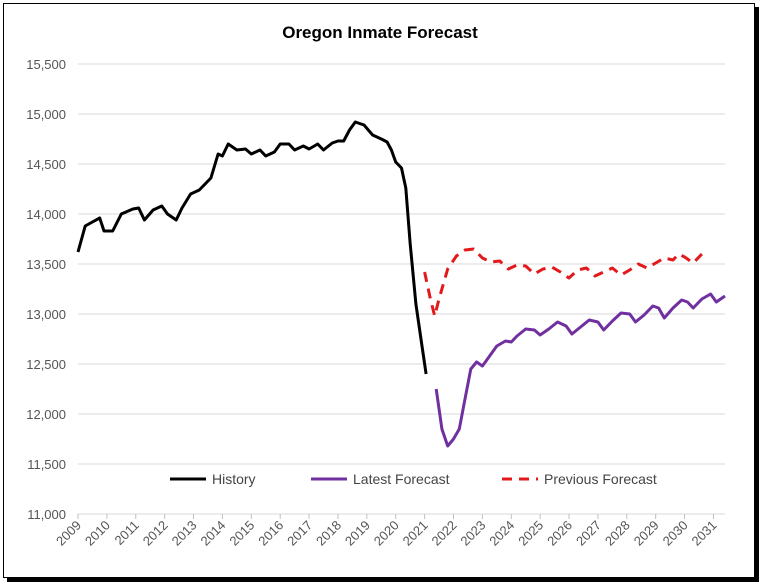 Image resolution: width=764 pixels, height=586 pixels. I want to click on x-tick-label: 2016, so click(270, 533).